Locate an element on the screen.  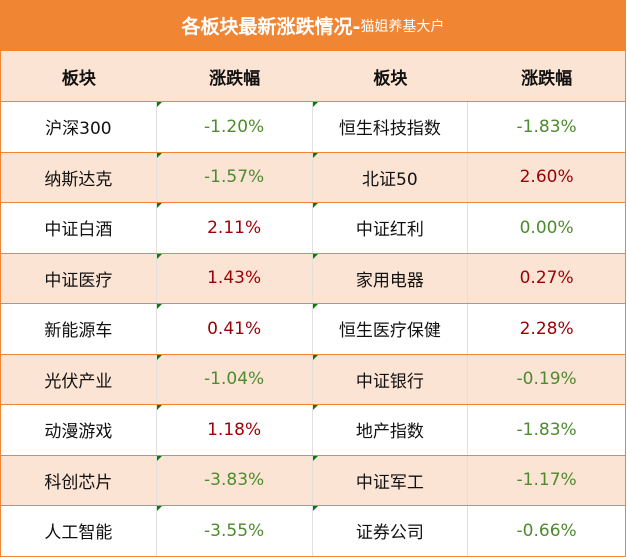
sector-name: 家用电器 is located at coordinates (390, 278).